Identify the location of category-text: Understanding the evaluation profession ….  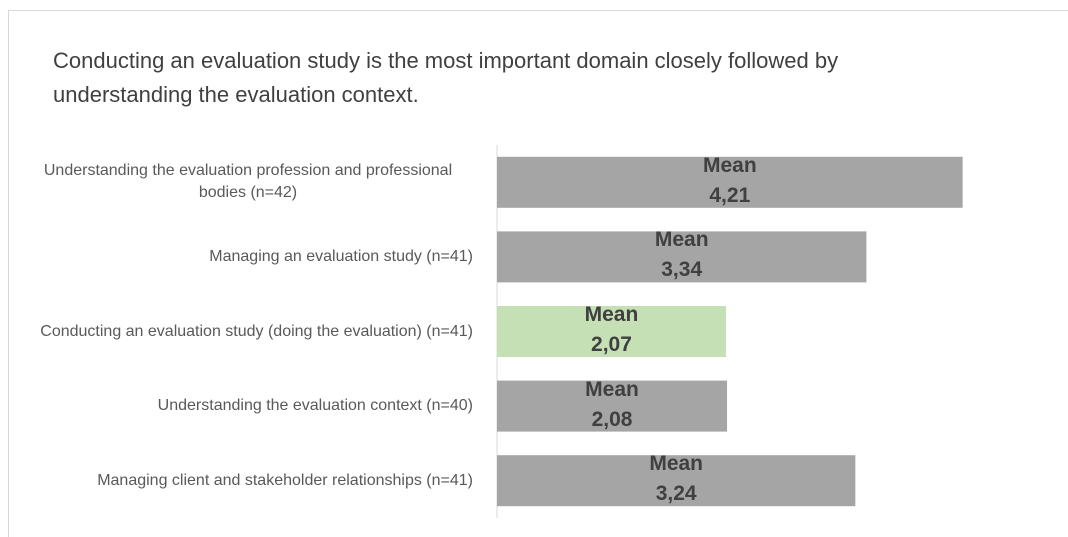
(248, 182).